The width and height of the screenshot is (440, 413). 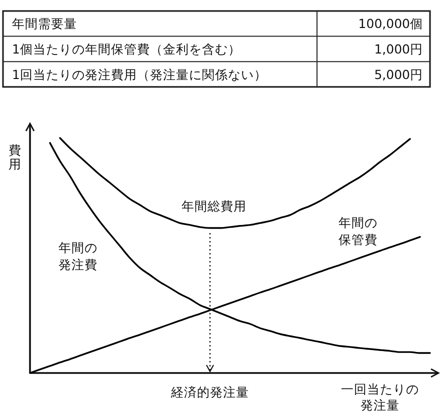 I want to click on text: 1,000円, so click(x=398, y=48).